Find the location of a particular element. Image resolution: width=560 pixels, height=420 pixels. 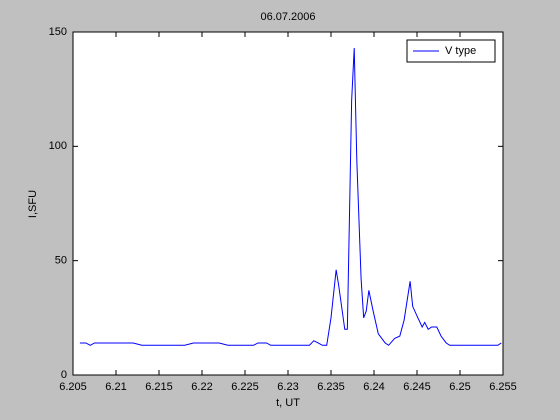

x-tick-label: 6.205 is located at coordinates (73, 387).